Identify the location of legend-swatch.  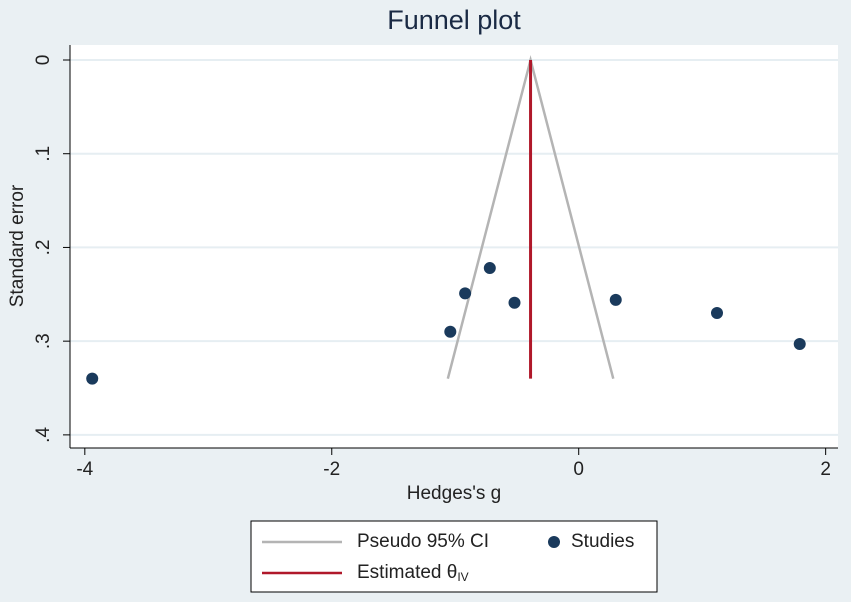
(554, 542).